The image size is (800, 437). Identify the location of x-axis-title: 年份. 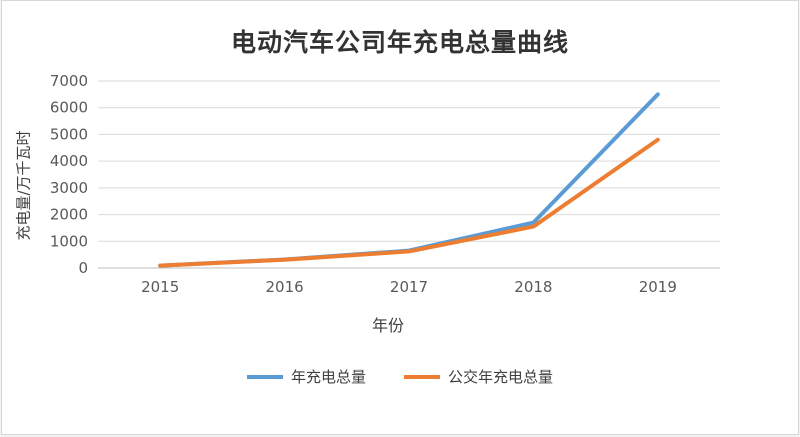
(387, 325).